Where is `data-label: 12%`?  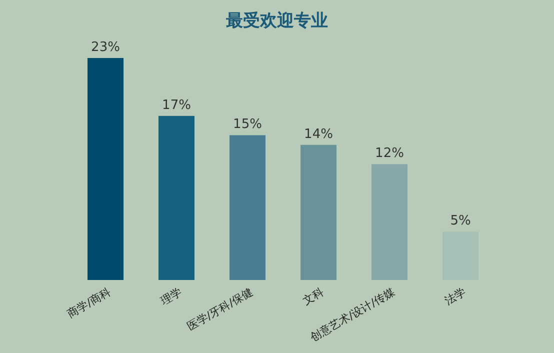 data-label: 12% is located at coordinates (389, 154).